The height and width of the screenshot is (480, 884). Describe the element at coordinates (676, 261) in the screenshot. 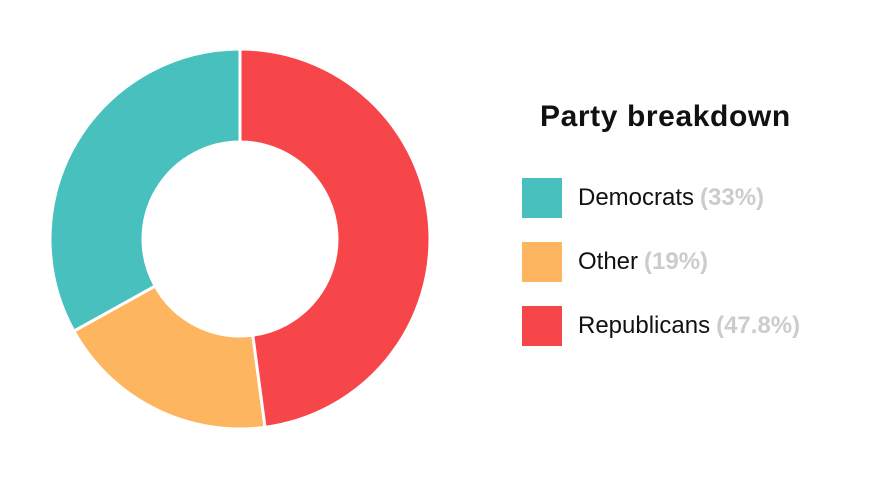

I see `legend-percent-other: (19%)` at that location.